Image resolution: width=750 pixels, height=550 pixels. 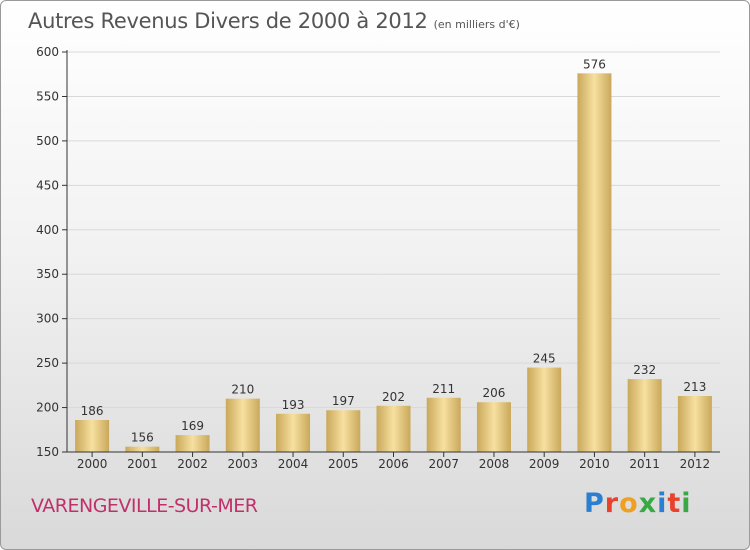 I want to click on data-label-2005: 197, so click(x=343, y=401).